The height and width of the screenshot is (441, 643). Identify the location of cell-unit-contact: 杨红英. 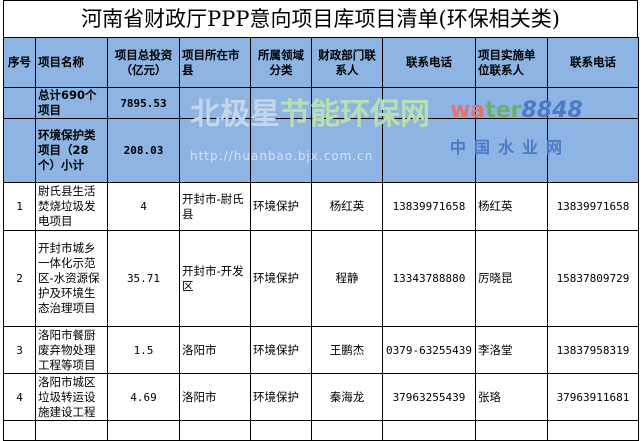
(511, 206).